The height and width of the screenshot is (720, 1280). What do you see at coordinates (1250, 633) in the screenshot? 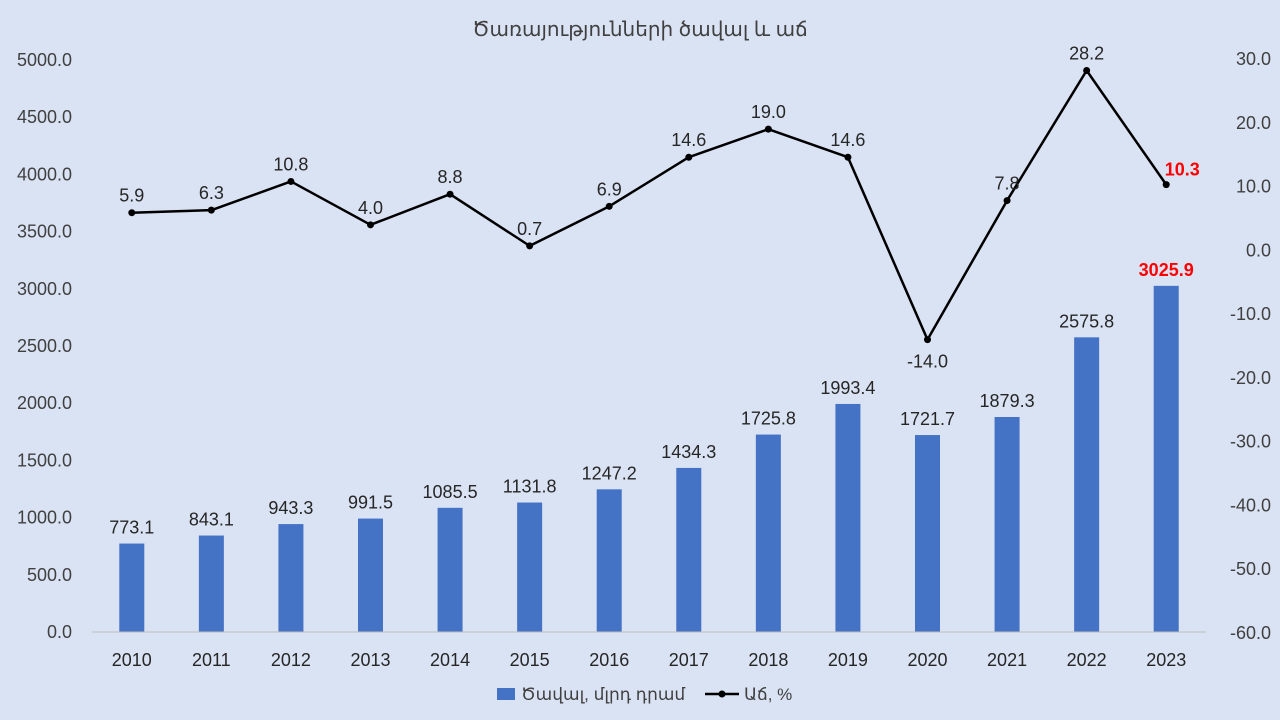
I see `right-axis-tick-label: -60.0` at bounding box center [1250, 633].